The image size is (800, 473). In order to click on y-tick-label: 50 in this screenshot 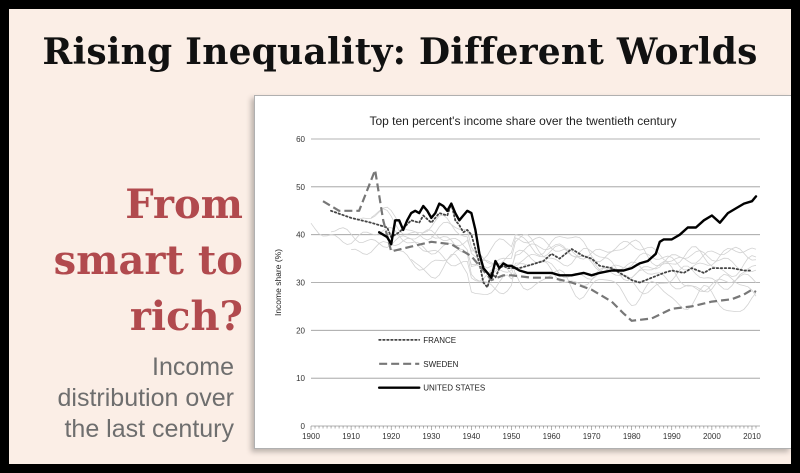, I will do `click(300, 187)`.